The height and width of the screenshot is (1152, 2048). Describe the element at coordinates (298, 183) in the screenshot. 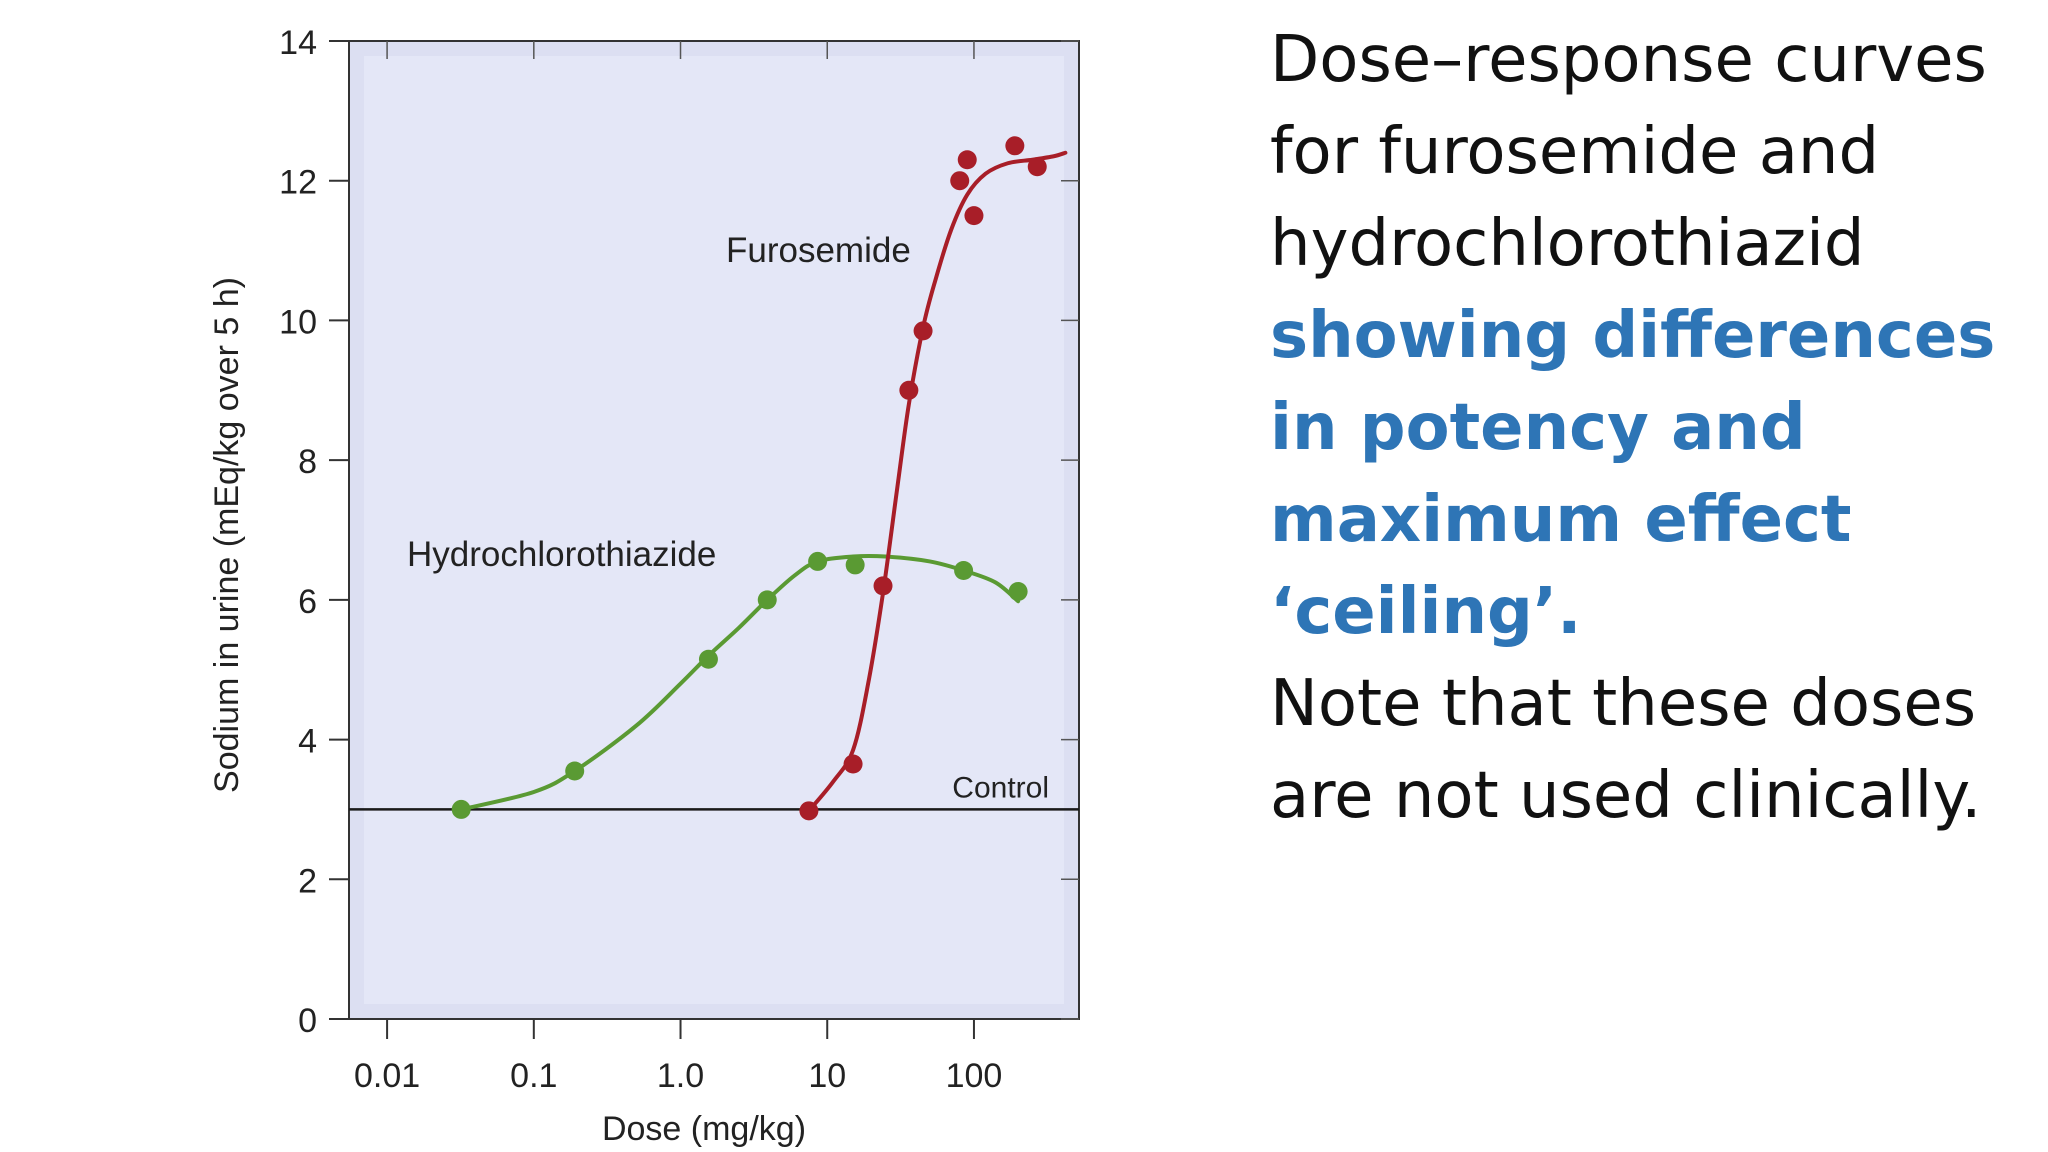

I see `y-tick-label: 12` at that location.